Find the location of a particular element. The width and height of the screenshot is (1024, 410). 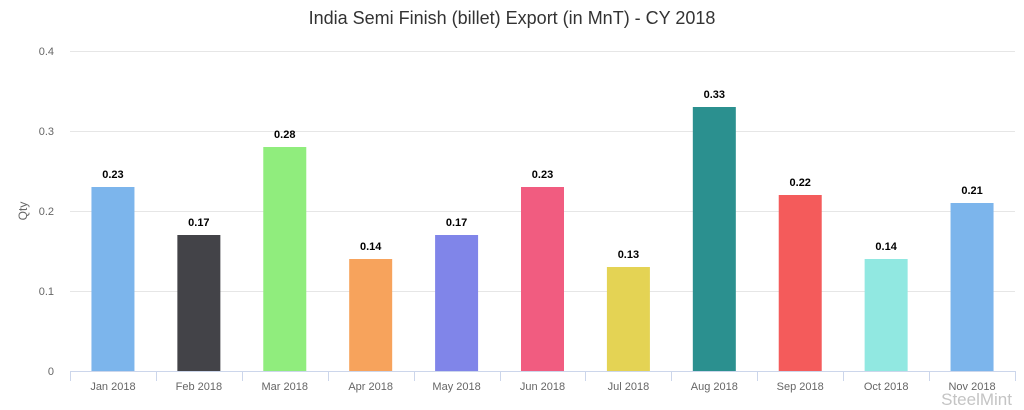

x-tick-label: Sep 2018 is located at coordinates (800, 387).